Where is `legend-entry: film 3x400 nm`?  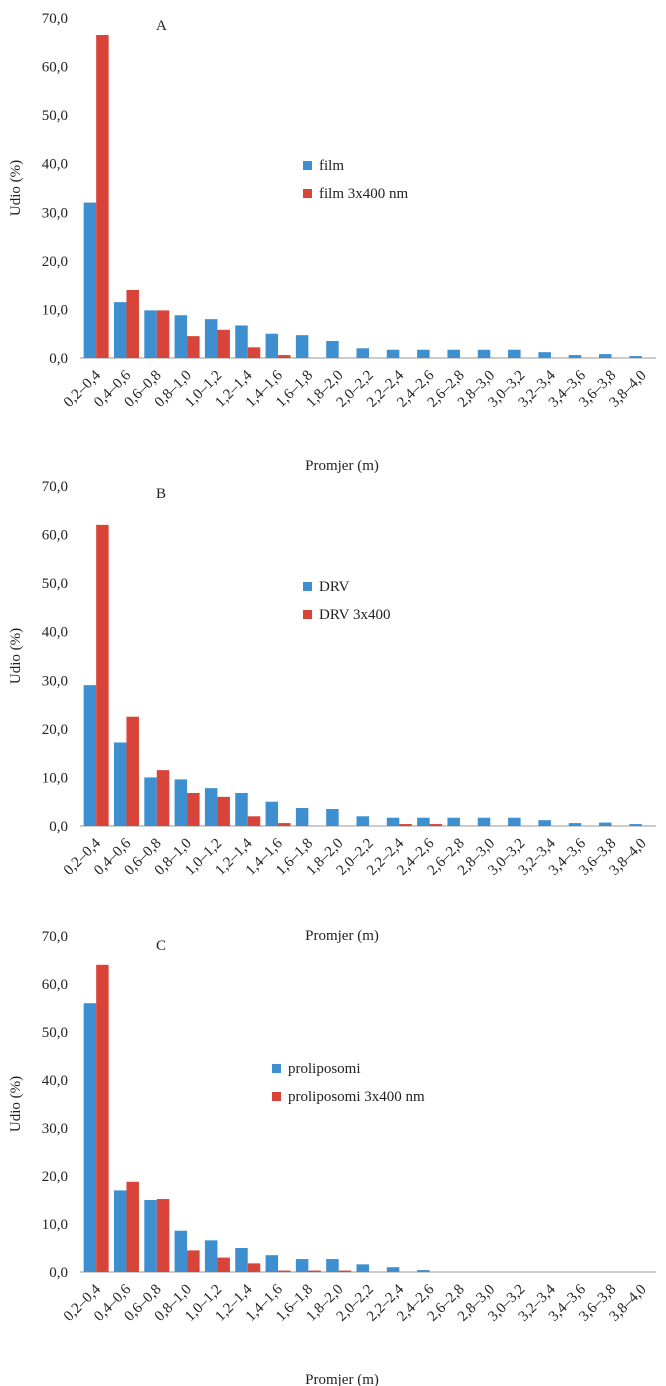 legend-entry: film 3x400 nm is located at coordinates (363, 194).